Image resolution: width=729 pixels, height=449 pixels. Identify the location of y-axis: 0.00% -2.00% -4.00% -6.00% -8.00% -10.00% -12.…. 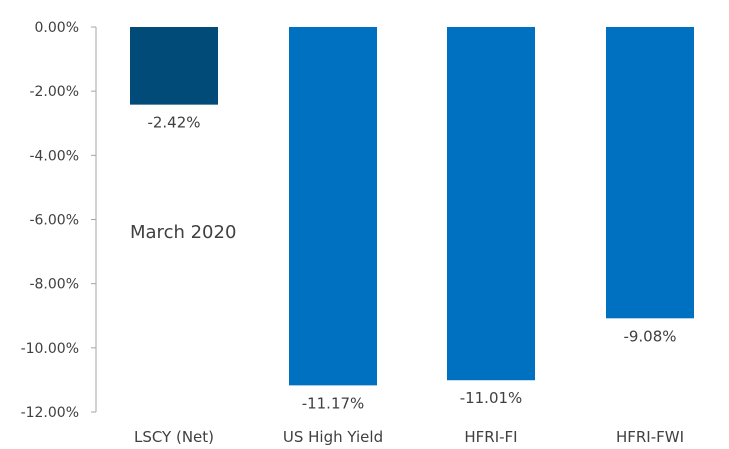
(59, 220).